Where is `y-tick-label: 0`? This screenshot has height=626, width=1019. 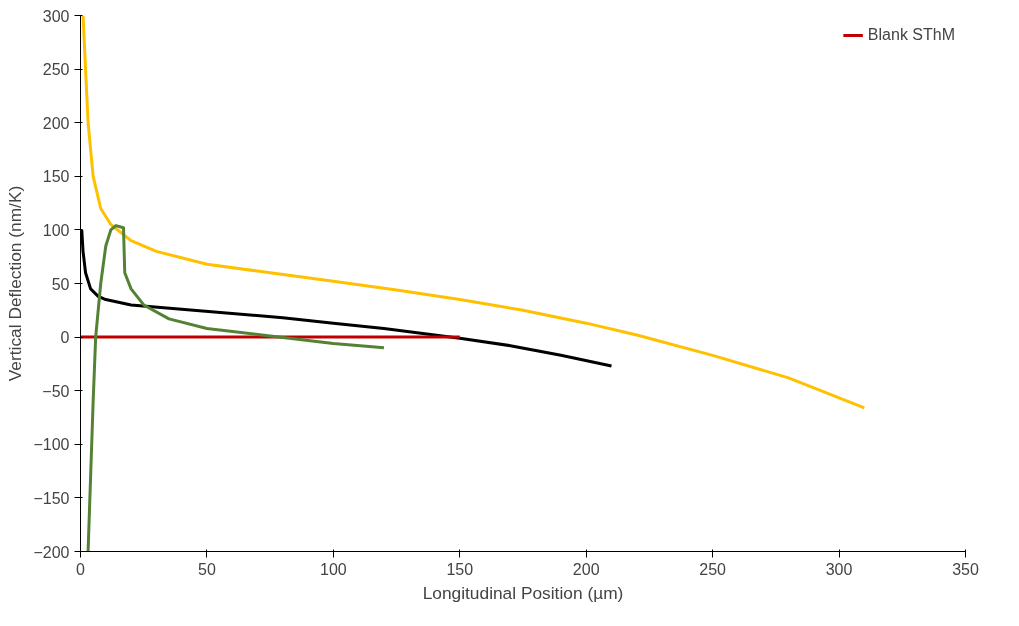
y-tick-label: 0 is located at coordinates (65, 338).